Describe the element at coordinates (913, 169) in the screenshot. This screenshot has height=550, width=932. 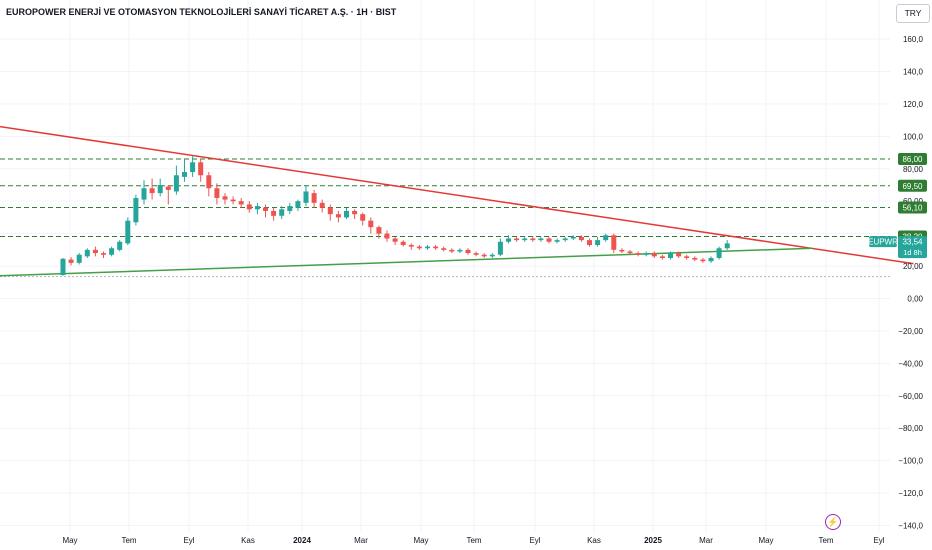
I see `y-tick-label: 80,00` at that location.